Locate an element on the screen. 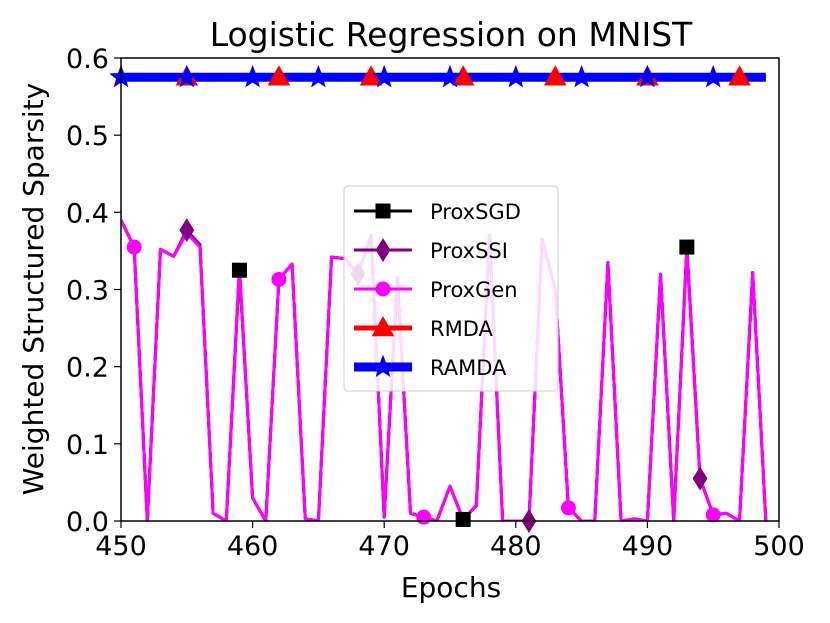 This screenshot has width=830, height=623. x-tick-label: 470 is located at coordinates (384, 546).